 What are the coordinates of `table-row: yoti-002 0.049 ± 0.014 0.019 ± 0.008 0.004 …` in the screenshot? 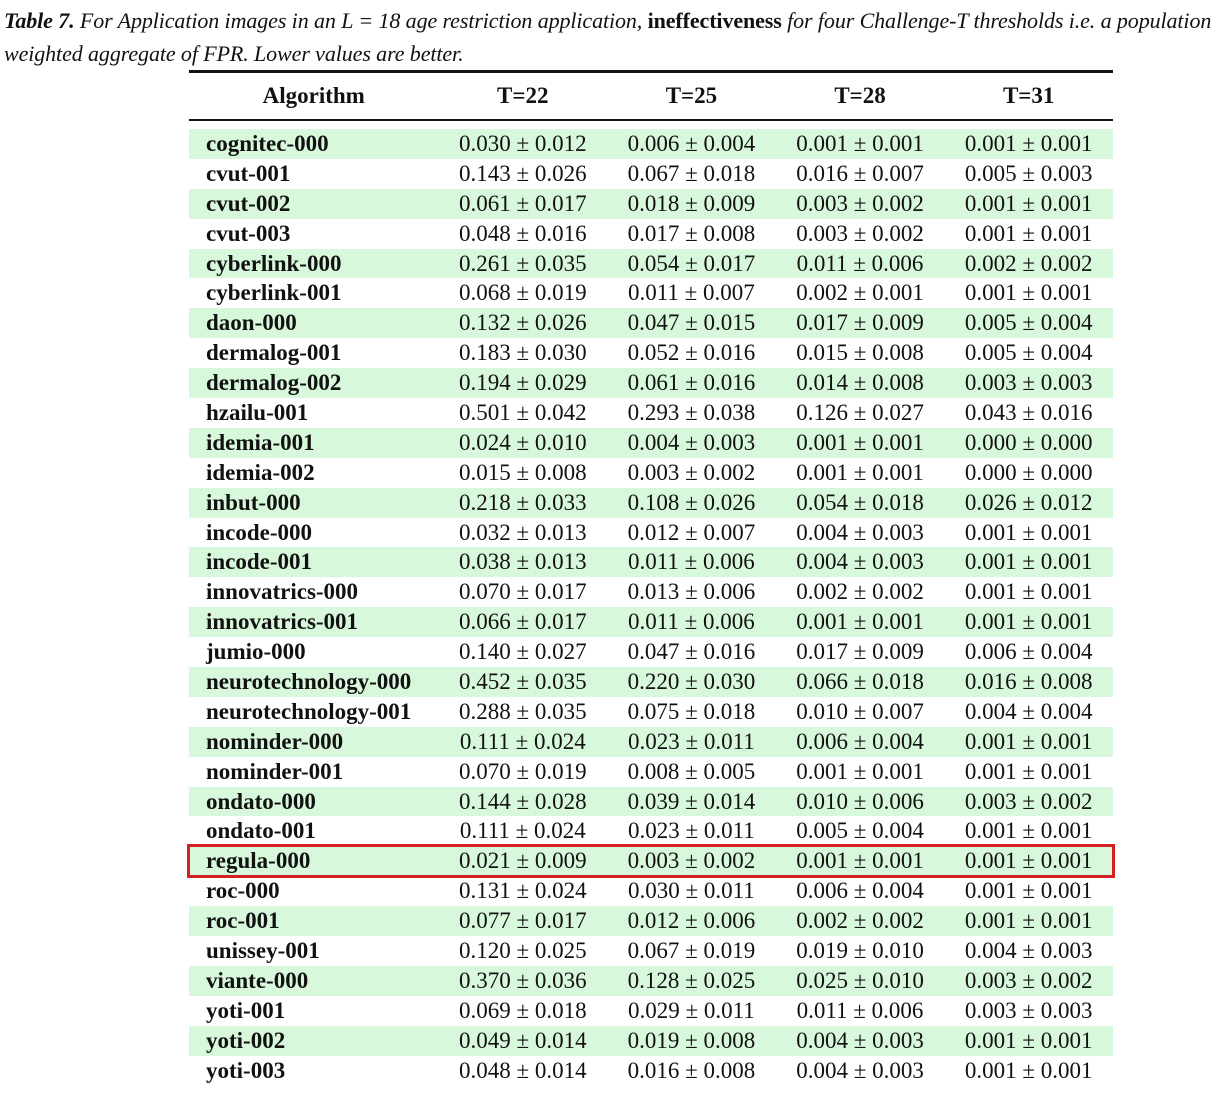 It's located at (651, 1040).